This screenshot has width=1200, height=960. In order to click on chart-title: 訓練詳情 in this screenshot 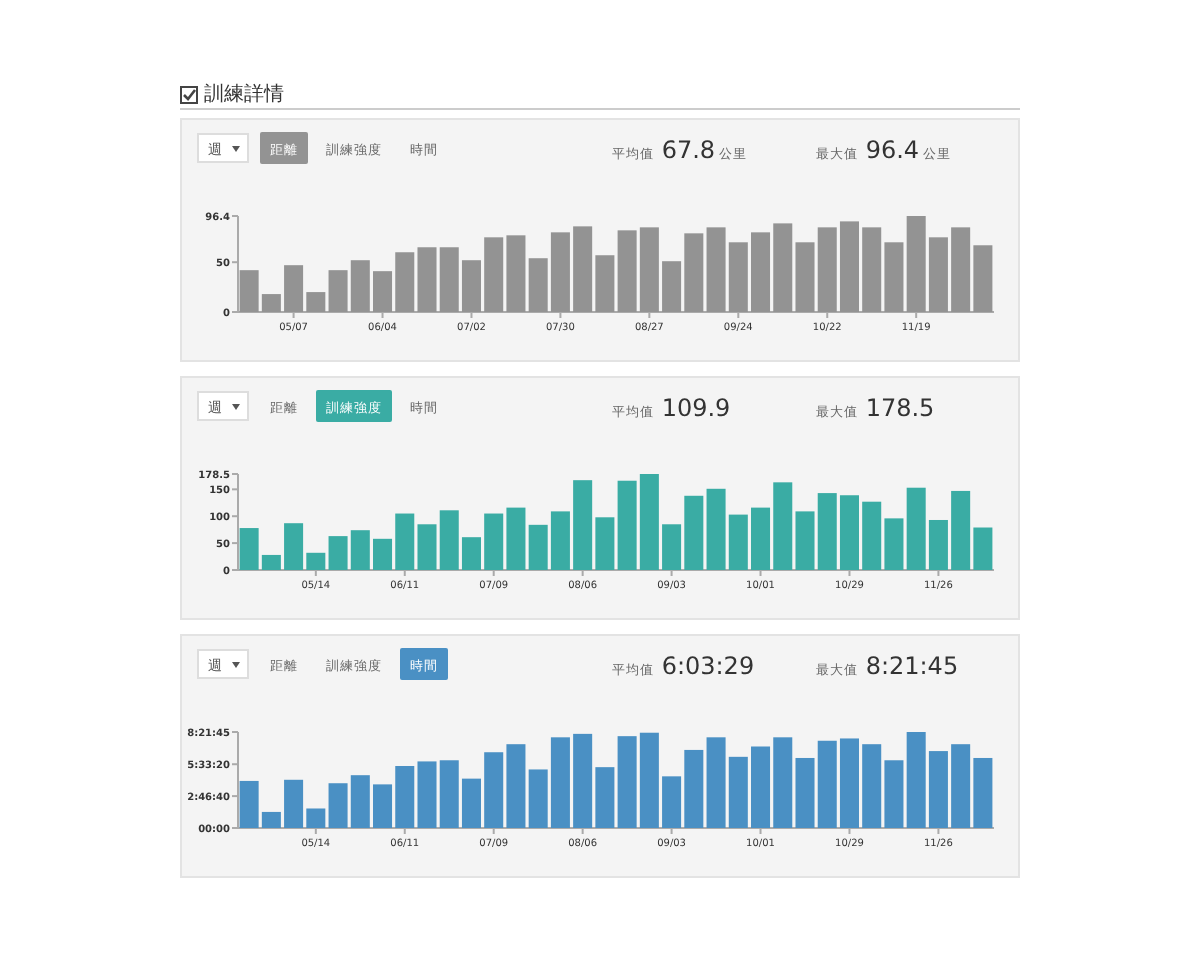, I will do `click(244, 94)`.